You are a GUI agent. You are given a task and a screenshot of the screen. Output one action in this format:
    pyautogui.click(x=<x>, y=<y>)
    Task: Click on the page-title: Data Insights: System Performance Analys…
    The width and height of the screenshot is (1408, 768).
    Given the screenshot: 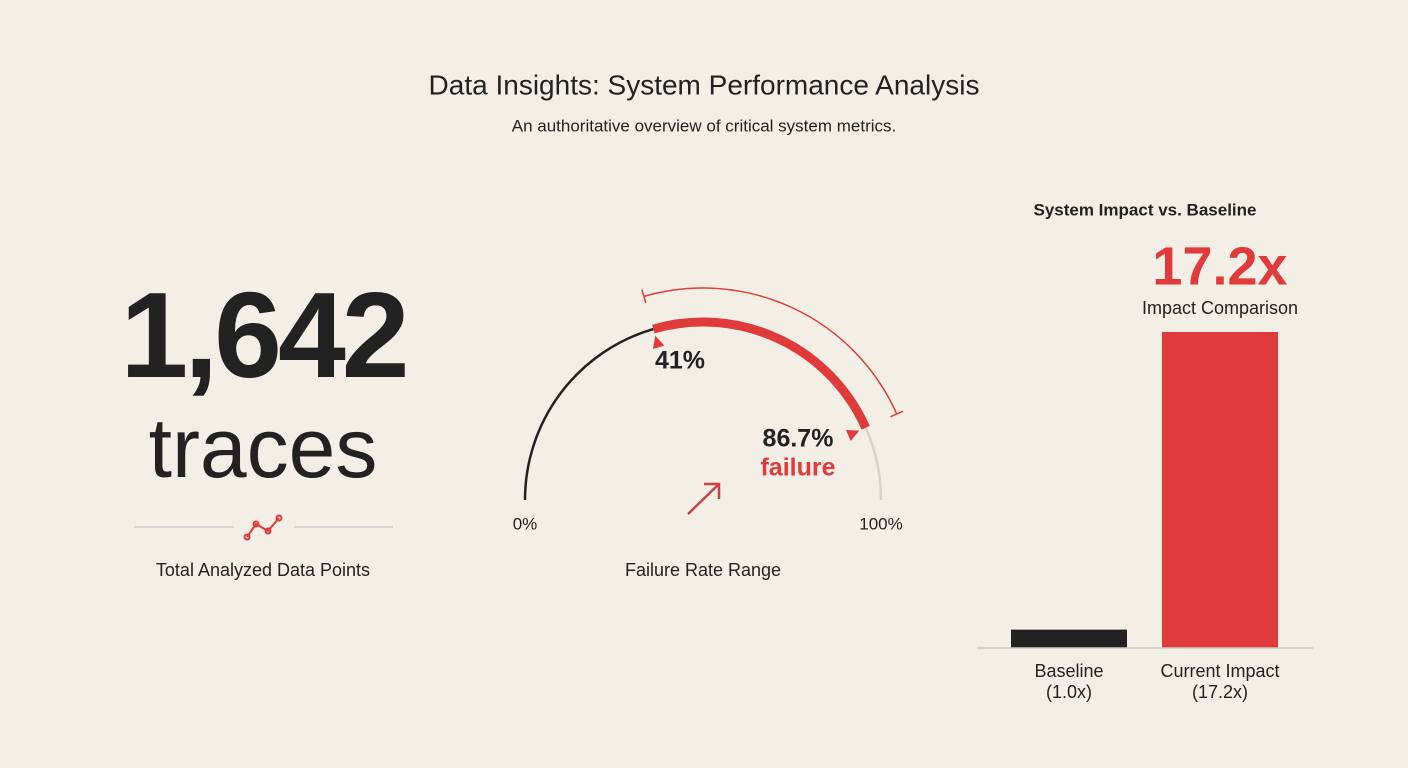 What is the action you would take?
    pyautogui.click(x=704, y=84)
    